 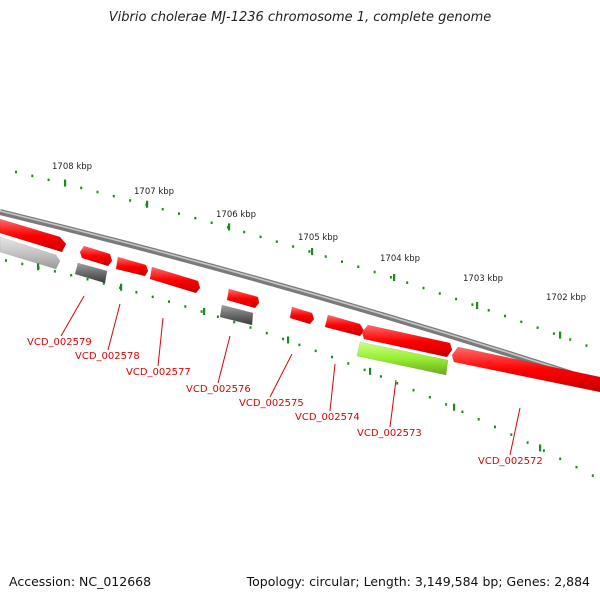 What do you see at coordinates (30, 253) in the screenshot?
I see `gene-arrow-light` at bounding box center [30, 253].